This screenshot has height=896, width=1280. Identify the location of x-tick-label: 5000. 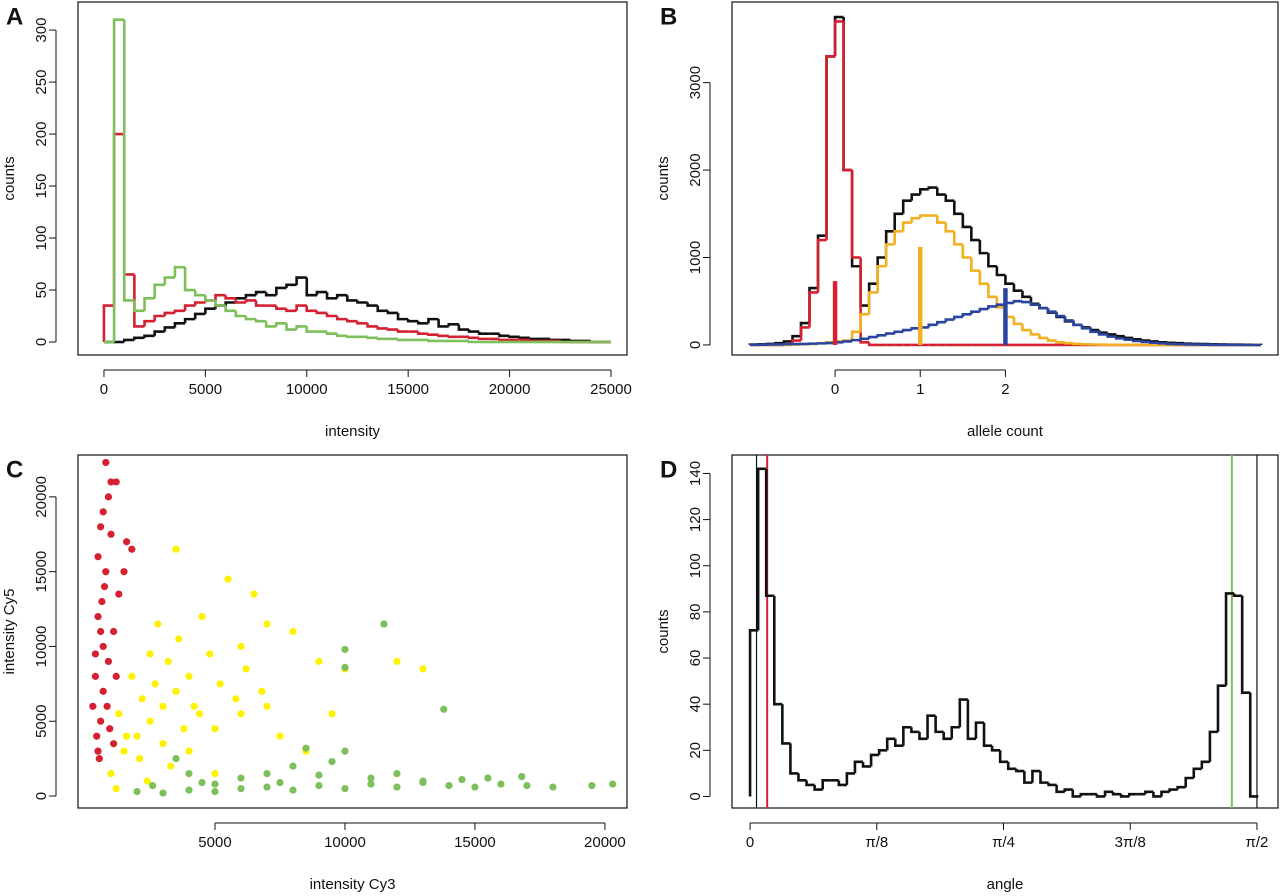
(205, 389).